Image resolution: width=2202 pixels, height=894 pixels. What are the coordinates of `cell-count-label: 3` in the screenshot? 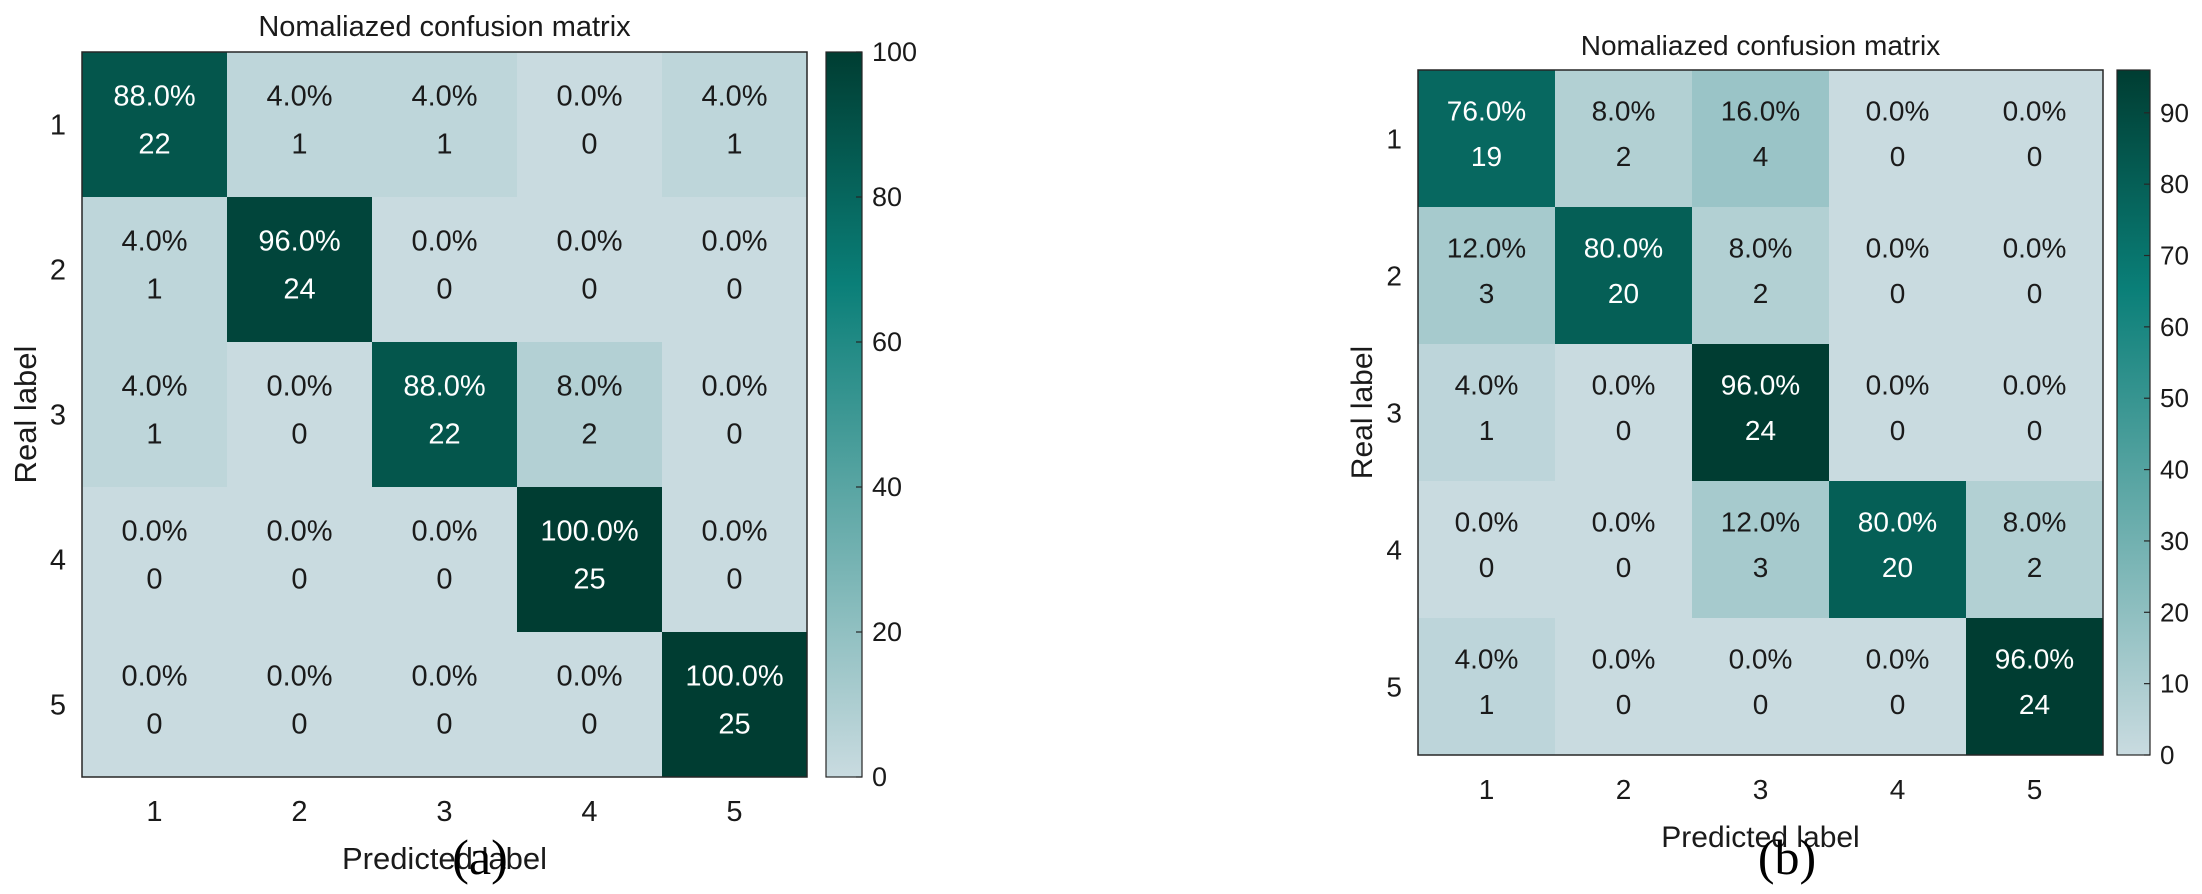 It's located at (1487, 293).